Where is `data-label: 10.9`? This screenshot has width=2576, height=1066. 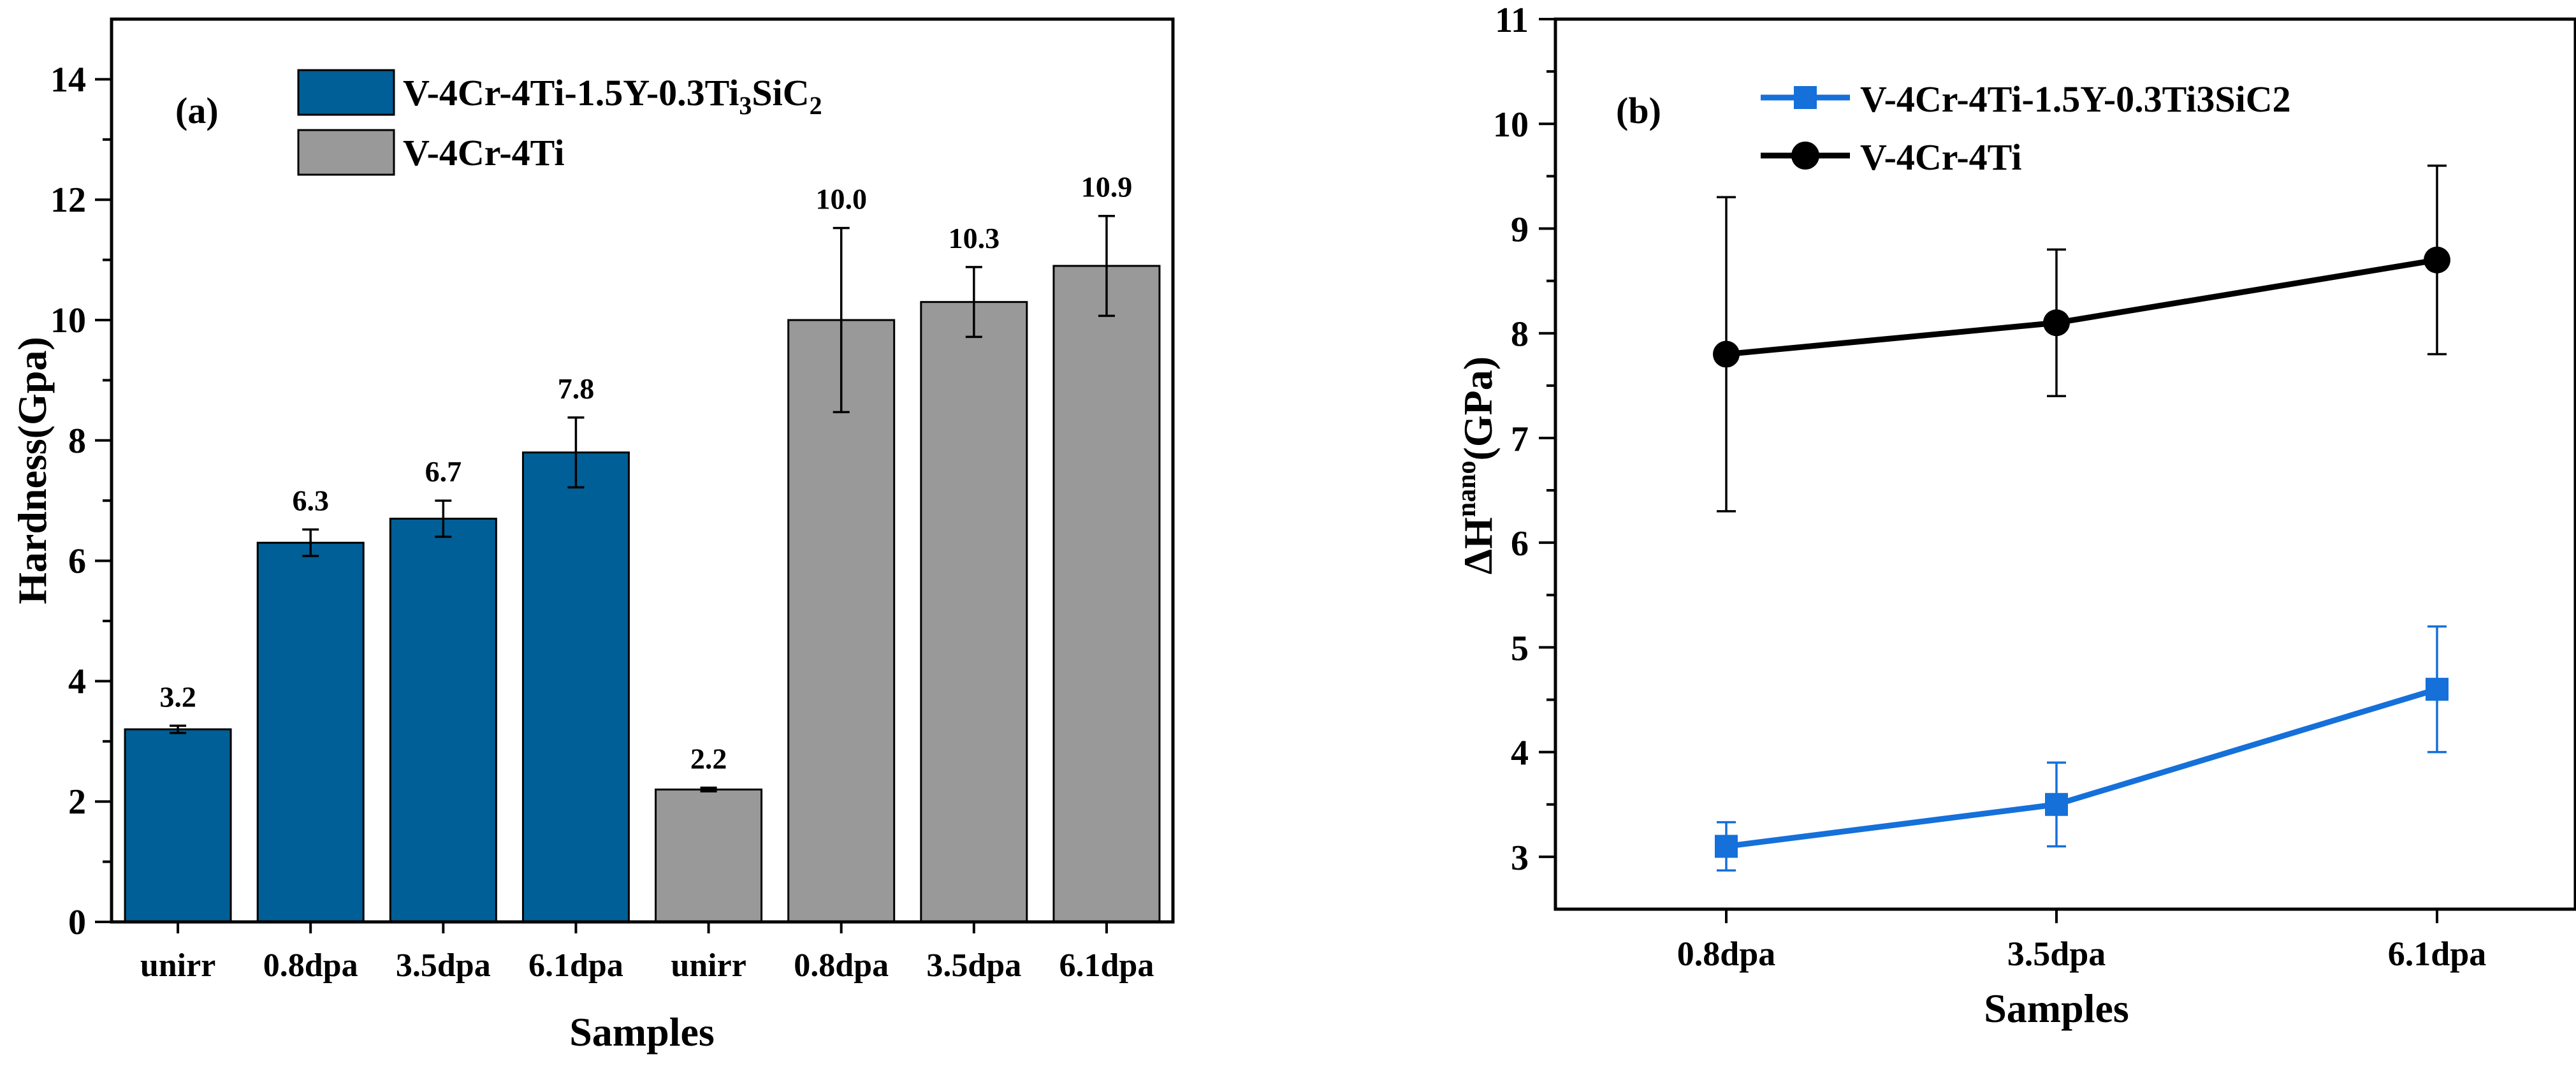 data-label: 10.9 is located at coordinates (1107, 187).